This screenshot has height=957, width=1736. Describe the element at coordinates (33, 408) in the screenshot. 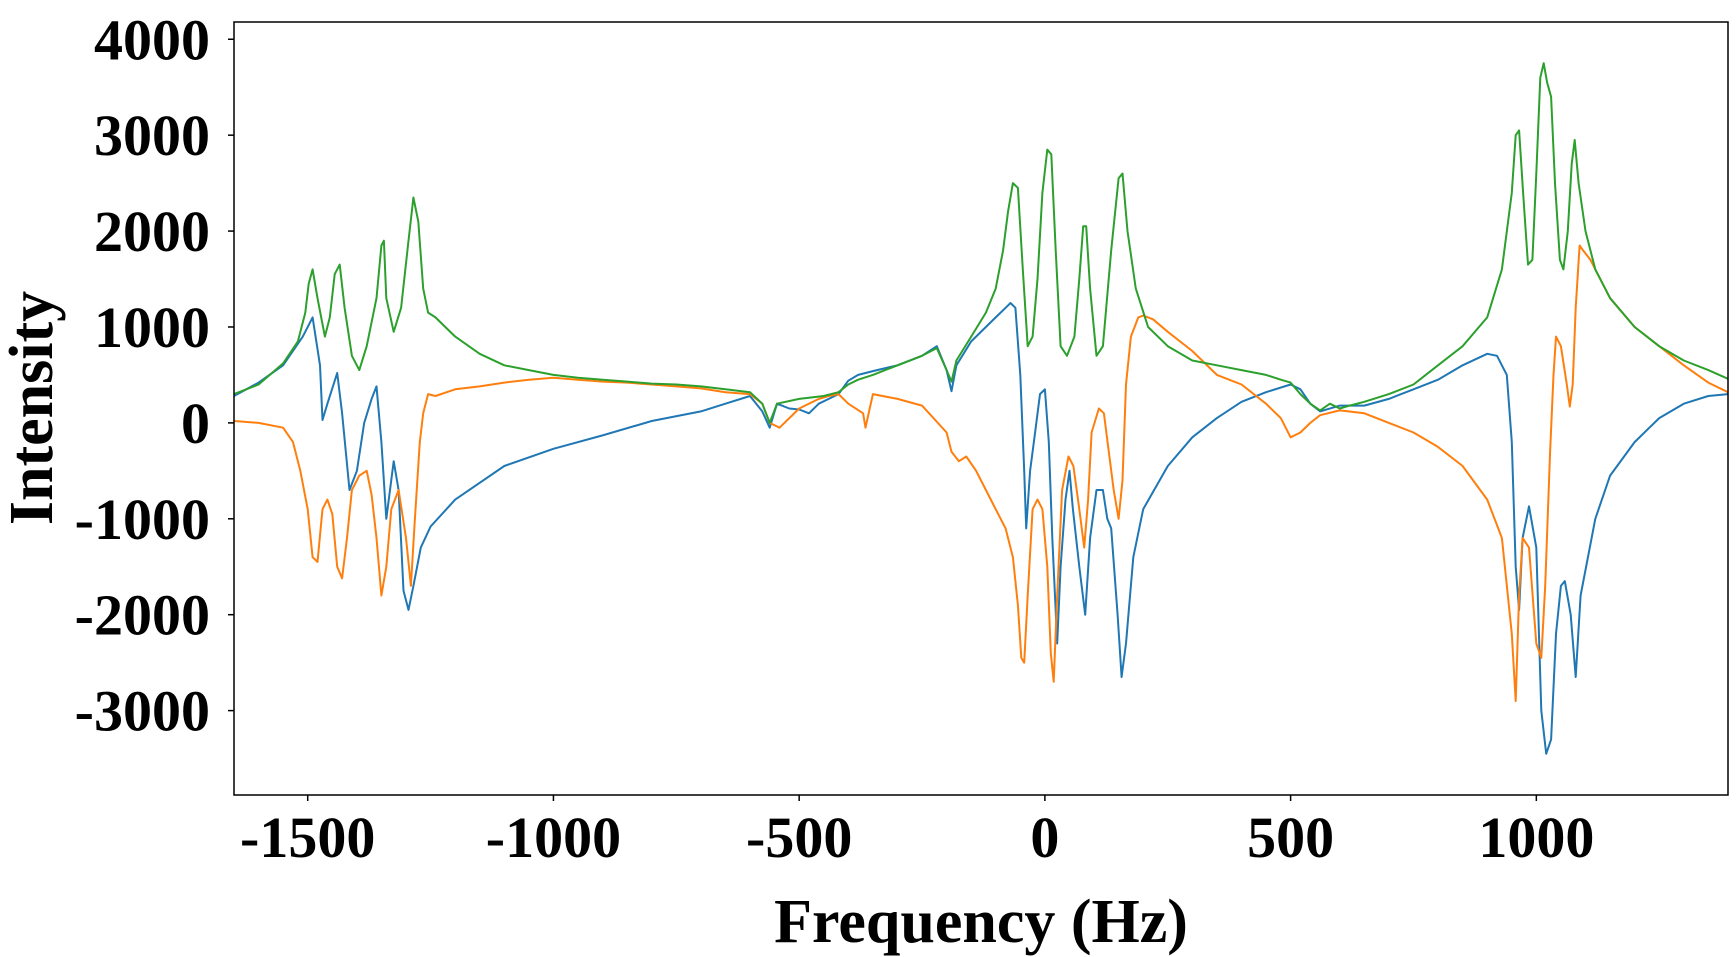

I see `y-axis-title: Intensity` at that location.